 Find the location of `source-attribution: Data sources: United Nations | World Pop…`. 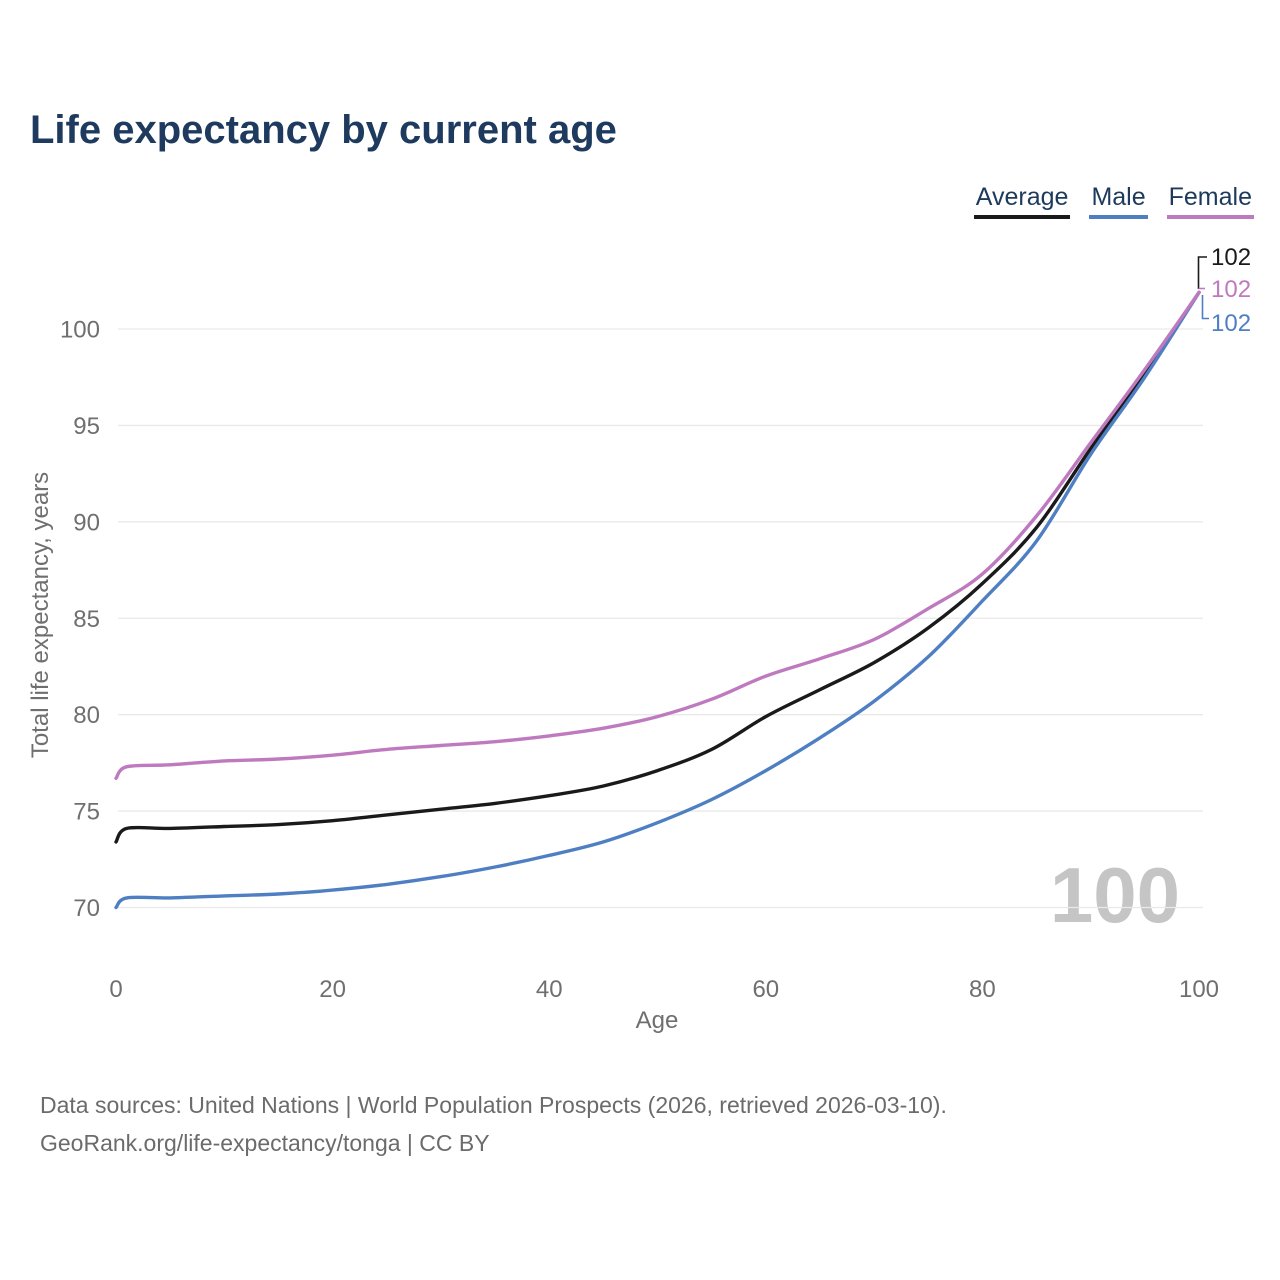

source-attribution: Data sources: United Nations | World Pop… is located at coordinates (493, 1124).